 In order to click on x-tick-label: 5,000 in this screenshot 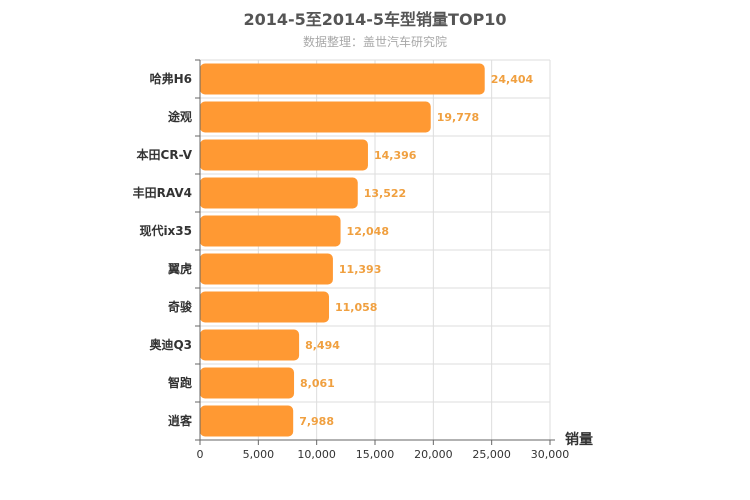, I will do `click(259, 454)`.